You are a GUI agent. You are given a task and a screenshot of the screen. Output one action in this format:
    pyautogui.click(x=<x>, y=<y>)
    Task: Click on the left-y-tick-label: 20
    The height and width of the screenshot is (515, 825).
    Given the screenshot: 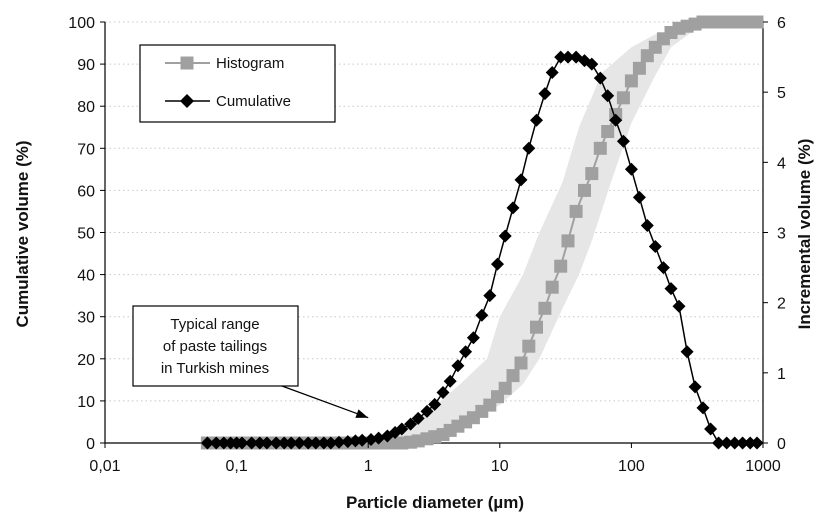 What is the action you would take?
    pyautogui.click(x=86, y=360)
    